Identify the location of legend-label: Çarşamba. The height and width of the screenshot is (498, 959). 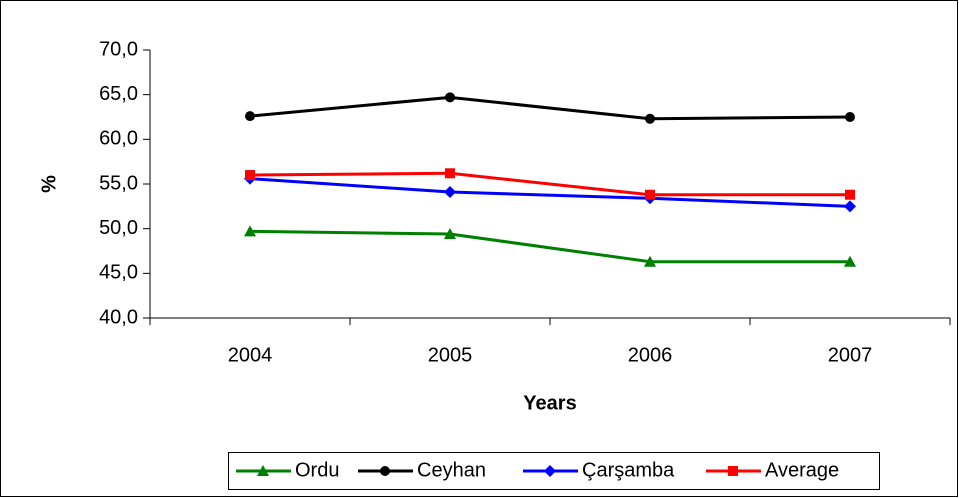
(628, 470).